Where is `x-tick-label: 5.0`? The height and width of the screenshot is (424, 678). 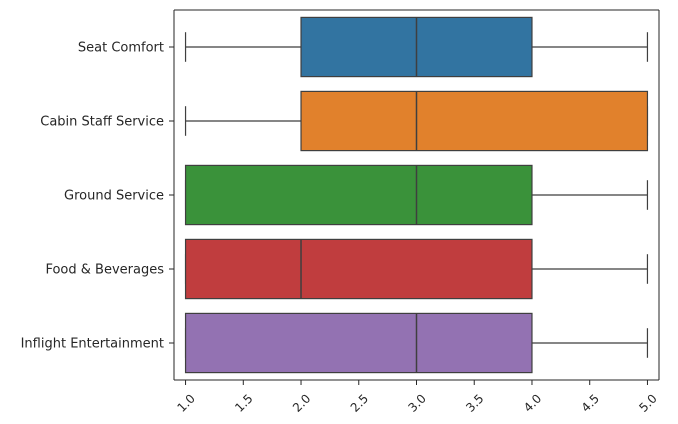 x-tick-label: 5.0 is located at coordinates (647, 402).